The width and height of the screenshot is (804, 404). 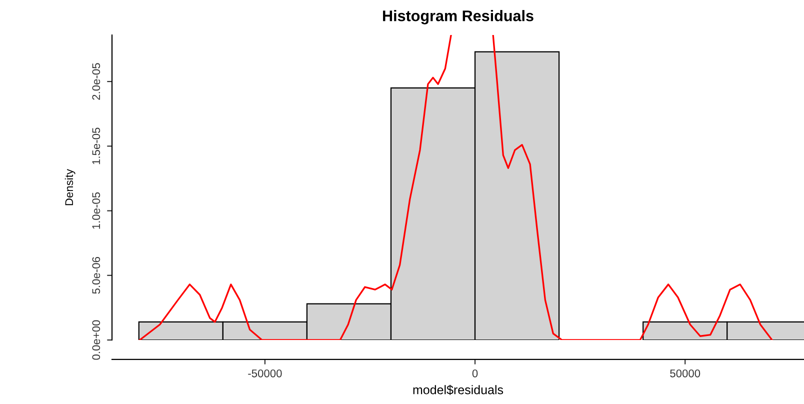 What do you see at coordinates (96, 146) in the screenshot?
I see `y-tick-label: 1.5e-05` at bounding box center [96, 146].